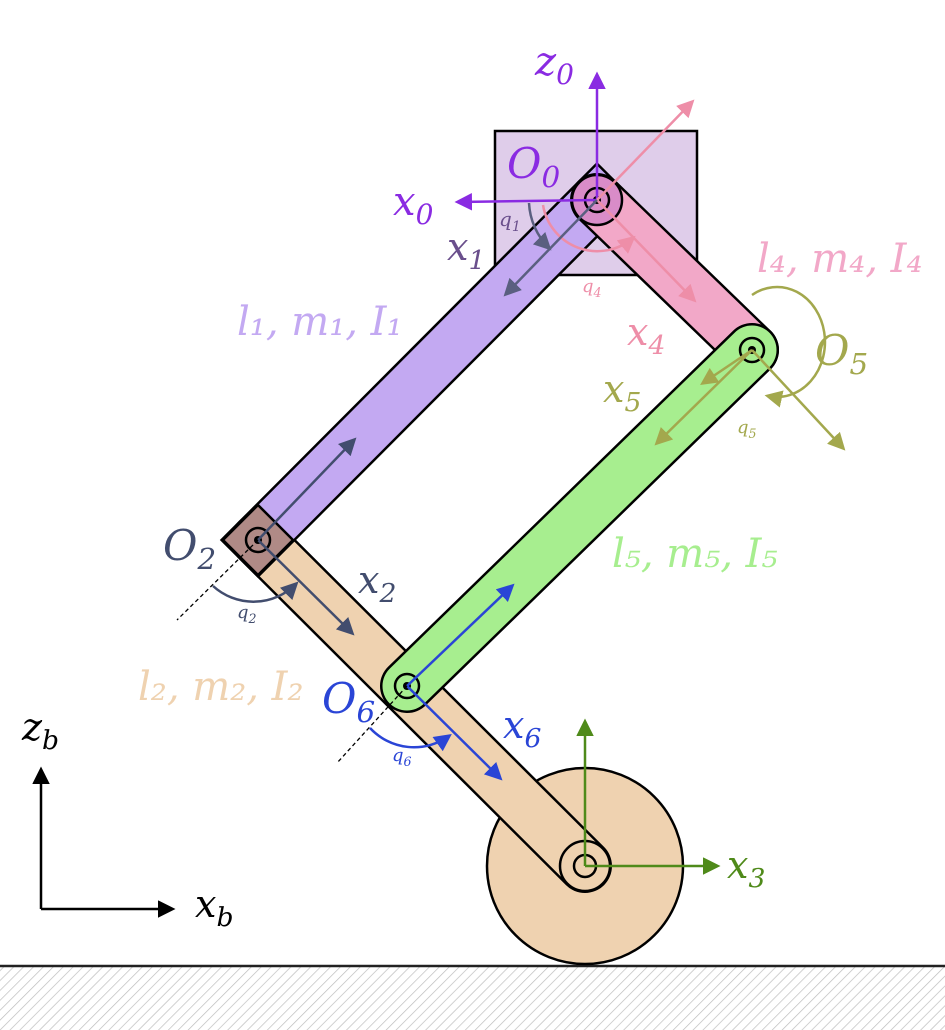 The width and height of the screenshot is (945, 1030). I want to click on x2-axis-arrow, so click(306, 587).